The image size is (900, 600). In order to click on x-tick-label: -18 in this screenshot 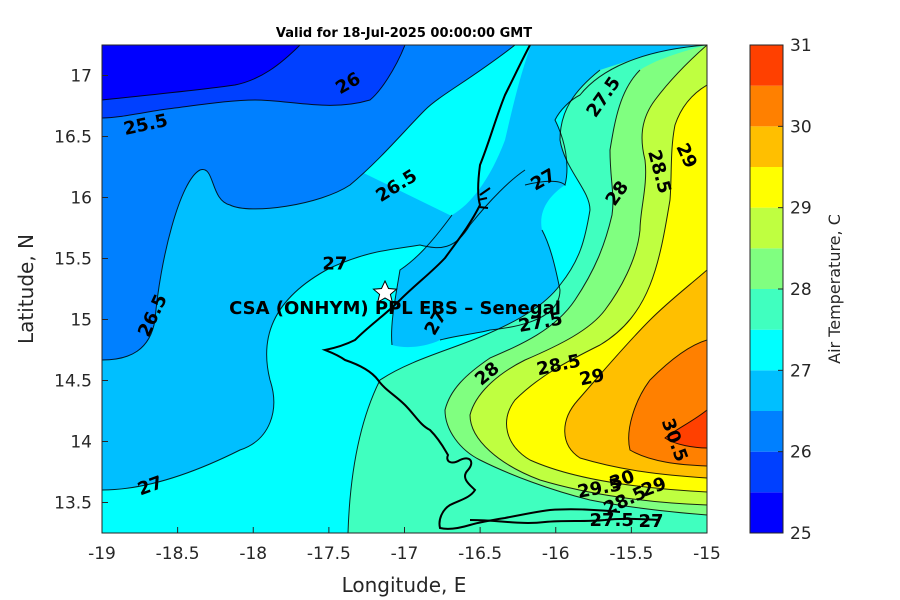, I will do `click(253, 554)`.